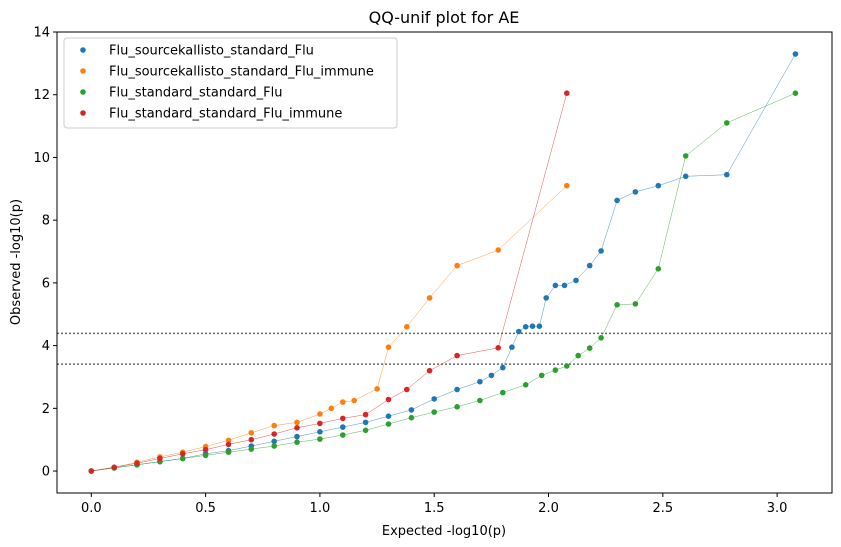 The image size is (841, 547). I want to click on legend-label-0: Flu_sourcekallisto_standard_Flu, so click(211, 51).